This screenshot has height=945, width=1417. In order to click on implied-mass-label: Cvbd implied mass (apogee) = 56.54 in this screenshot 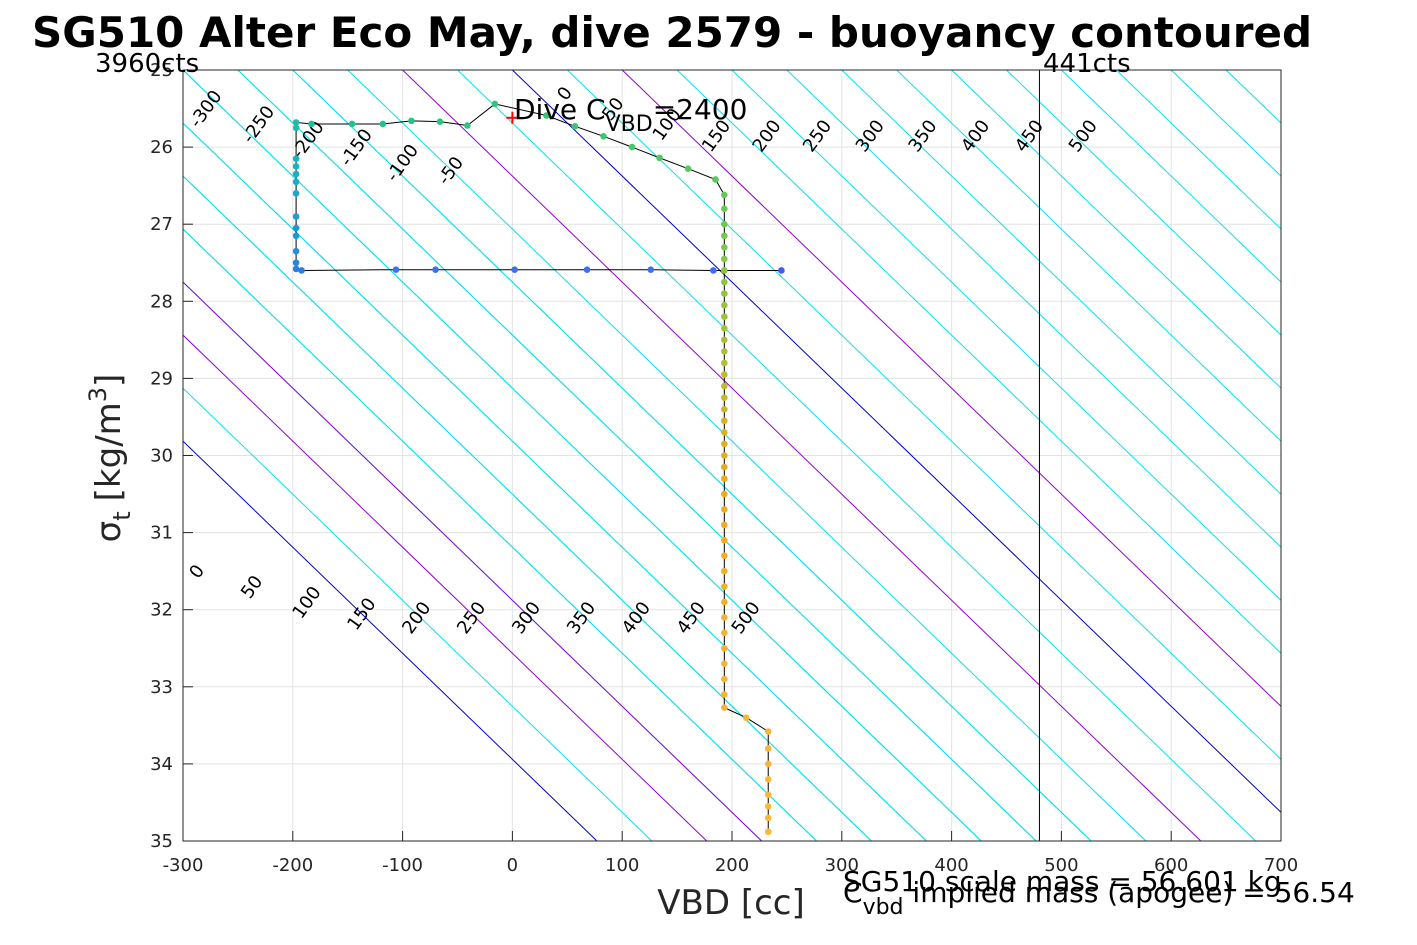, I will do `click(1099, 898)`.